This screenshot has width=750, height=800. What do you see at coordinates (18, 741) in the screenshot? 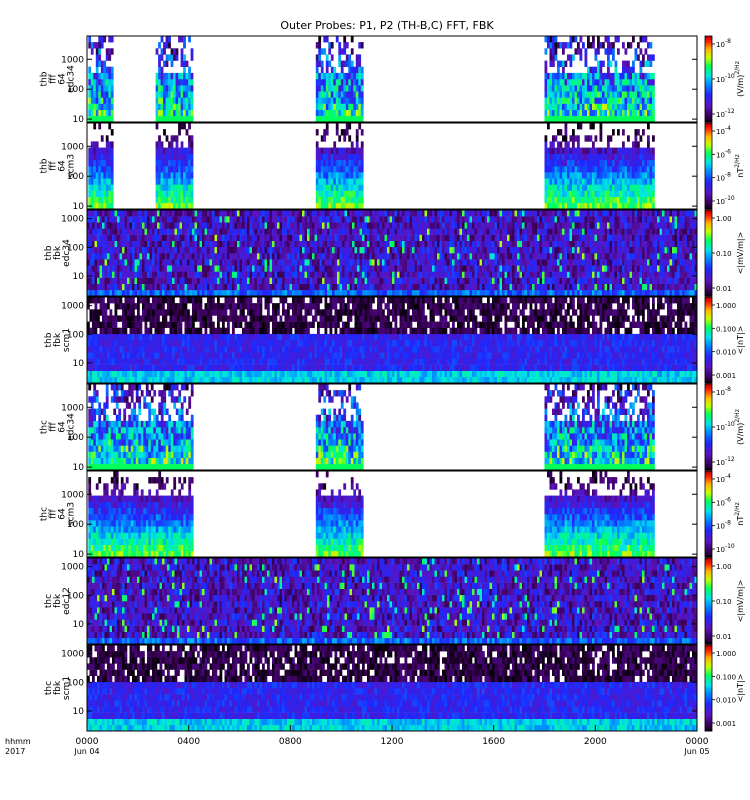
I see `time-format-label: hhmm` at bounding box center [18, 741].